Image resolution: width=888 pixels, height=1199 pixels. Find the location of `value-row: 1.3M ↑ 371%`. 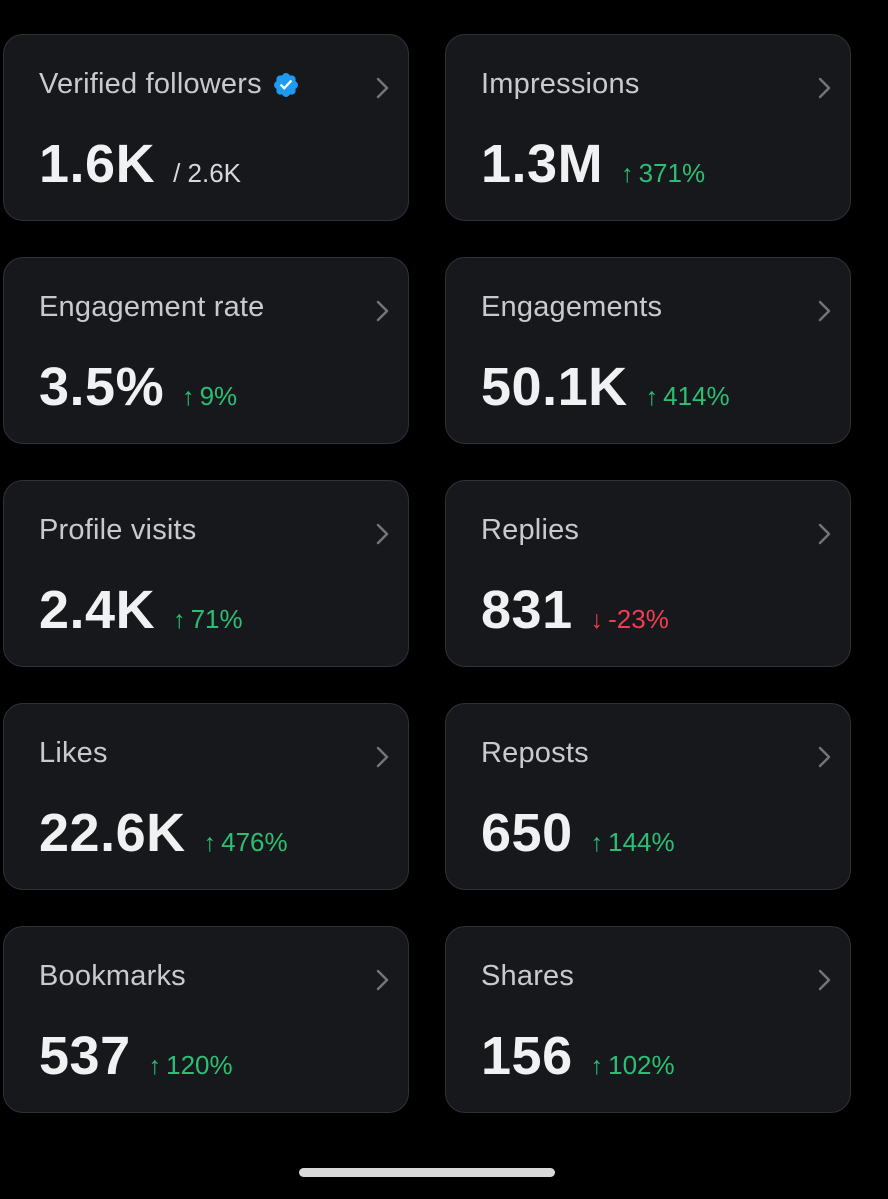

value-row: 1.3M ↑ 371% is located at coordinates (593, 164).